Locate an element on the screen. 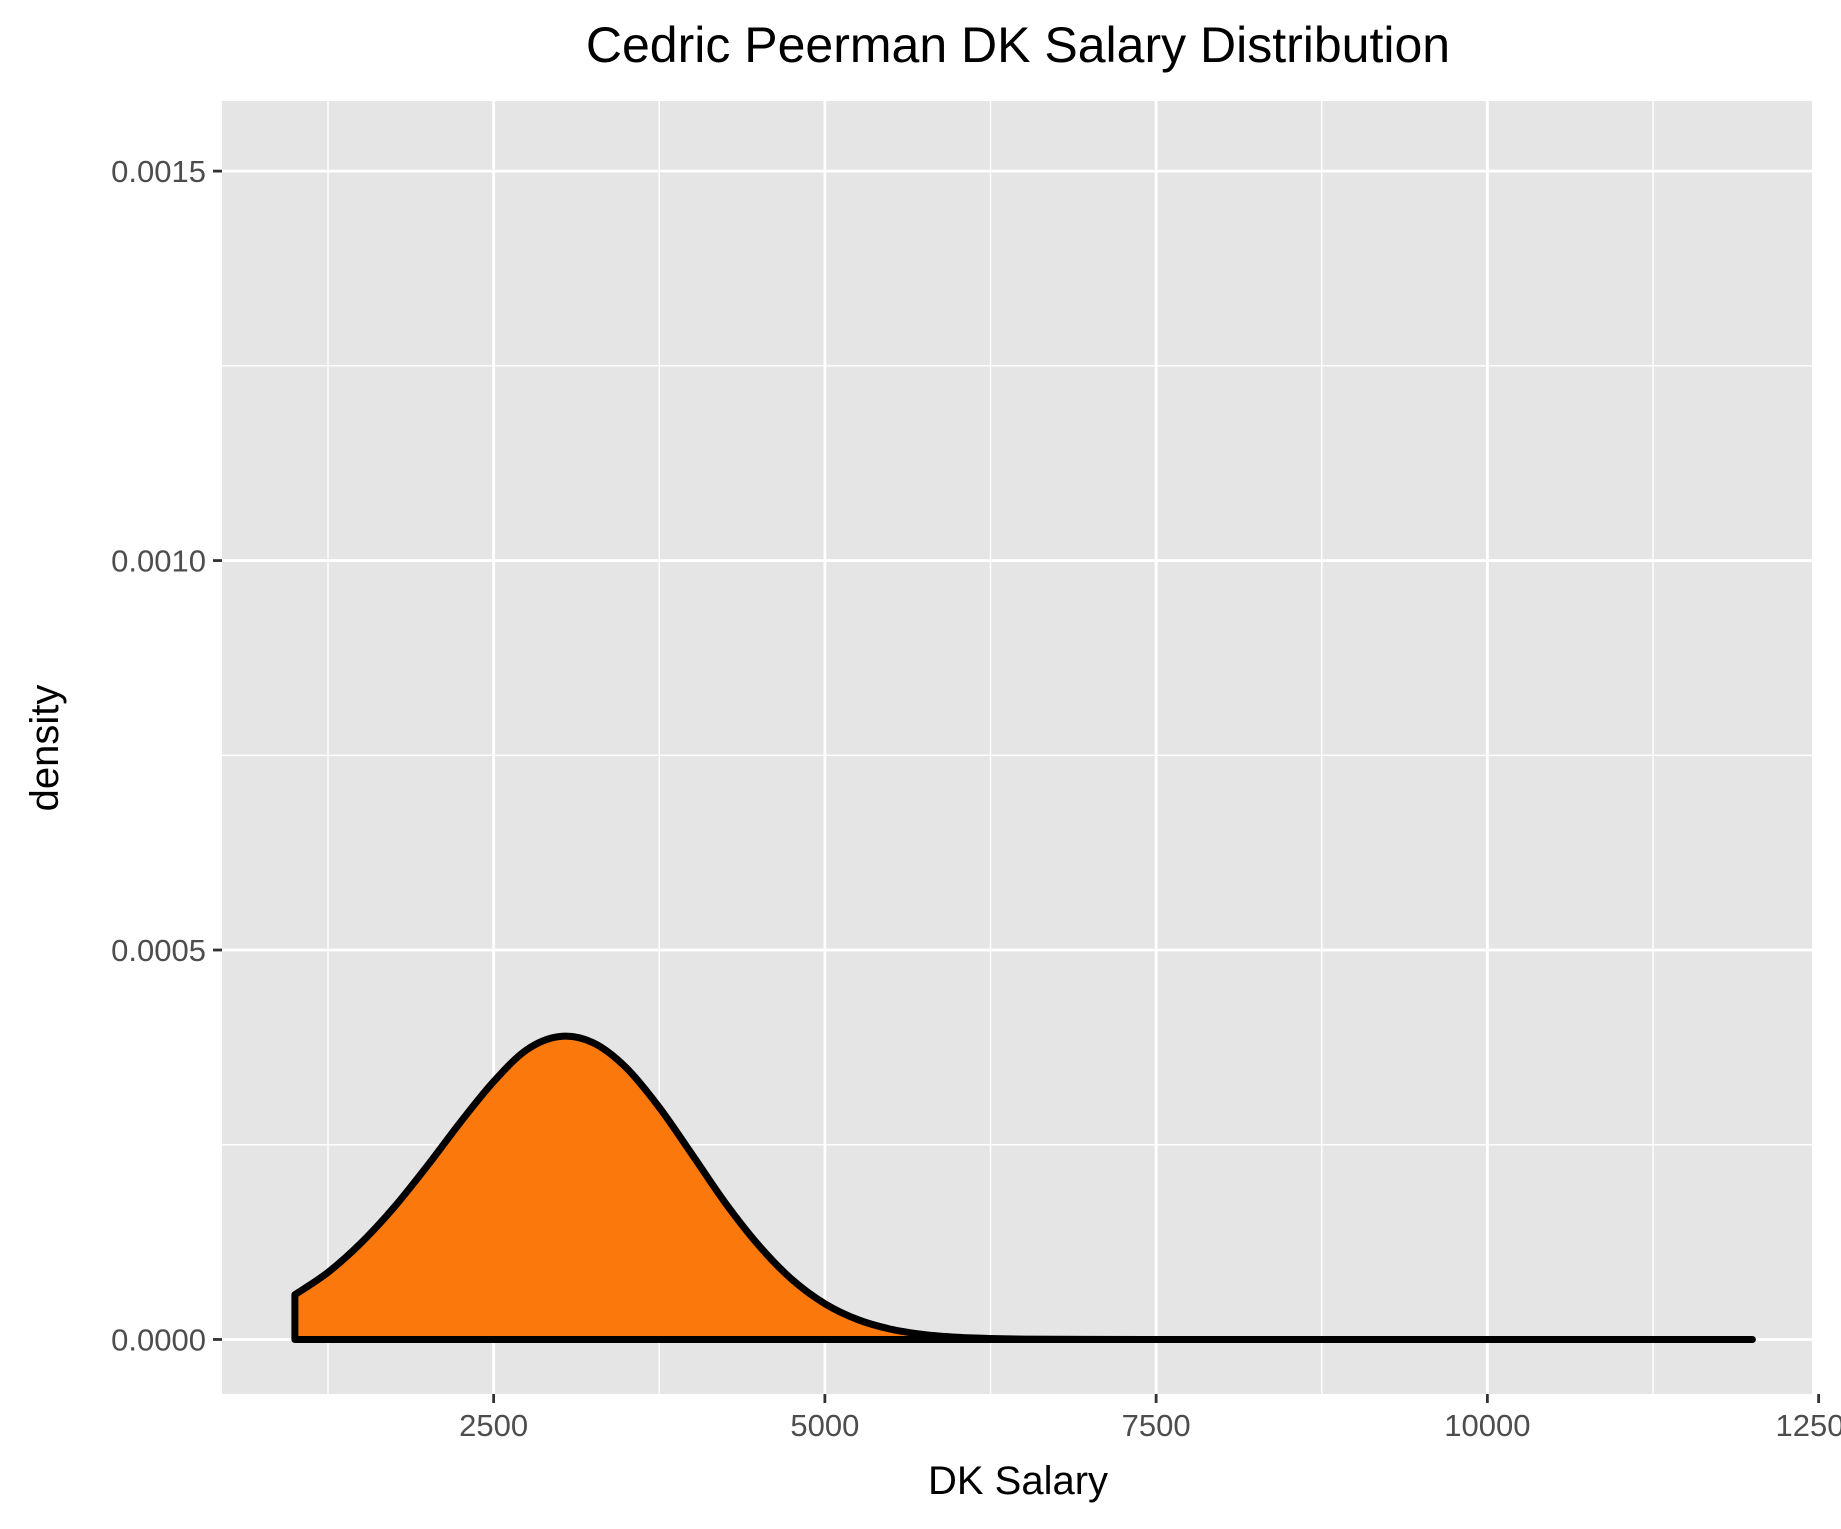 The width and height of the screenshot is (1841, 1529). x-tick-label: 7500 is located at coordinates (1156, 1425).